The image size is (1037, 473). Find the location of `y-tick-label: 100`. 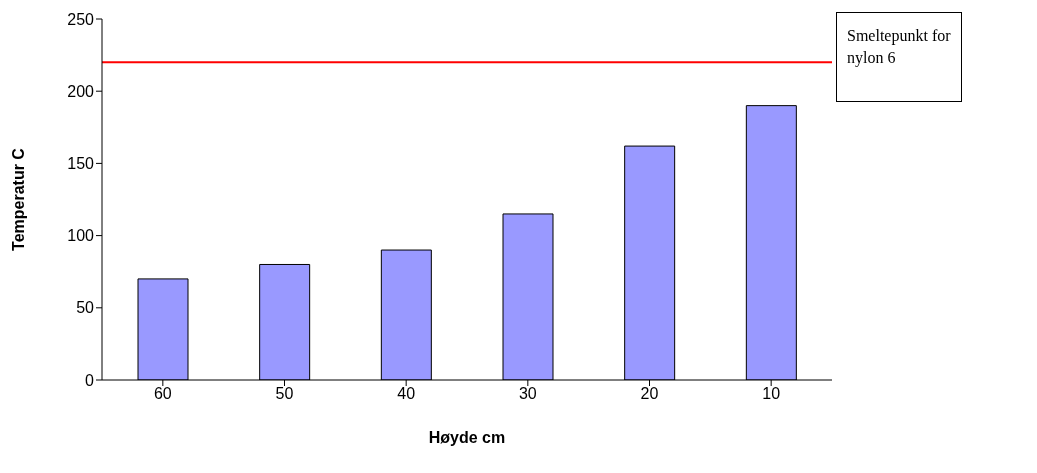

y-tick-label: 100 is located at coordinates (81, 236).